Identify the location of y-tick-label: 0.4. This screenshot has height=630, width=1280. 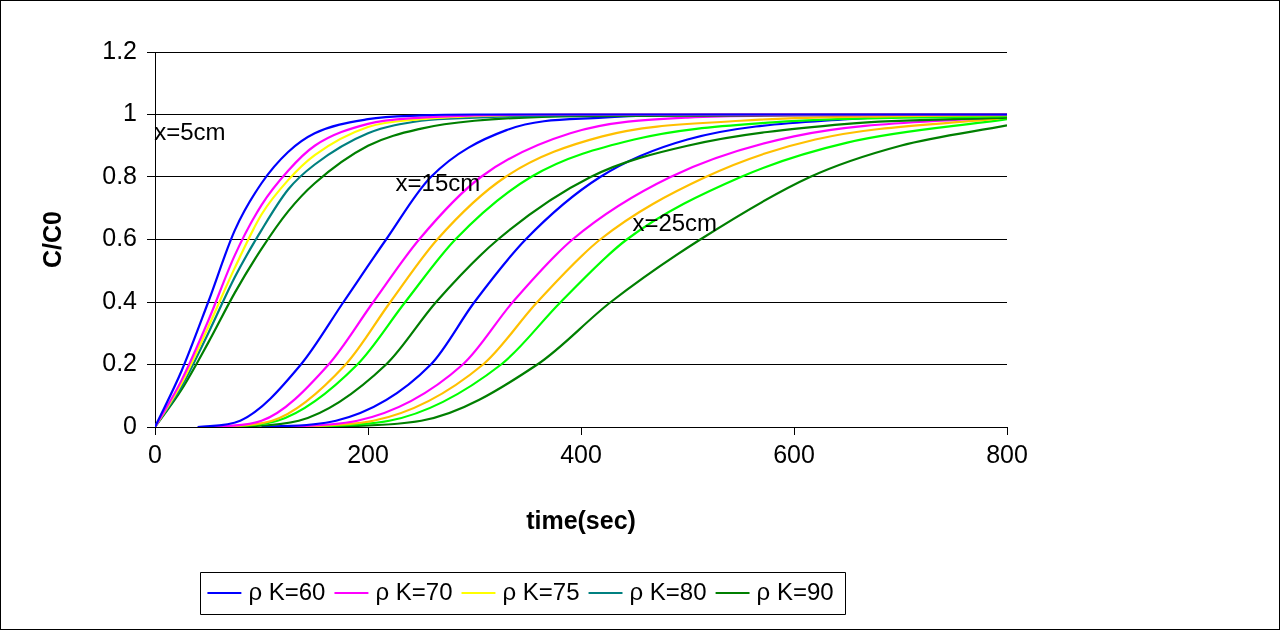
(120, 299).